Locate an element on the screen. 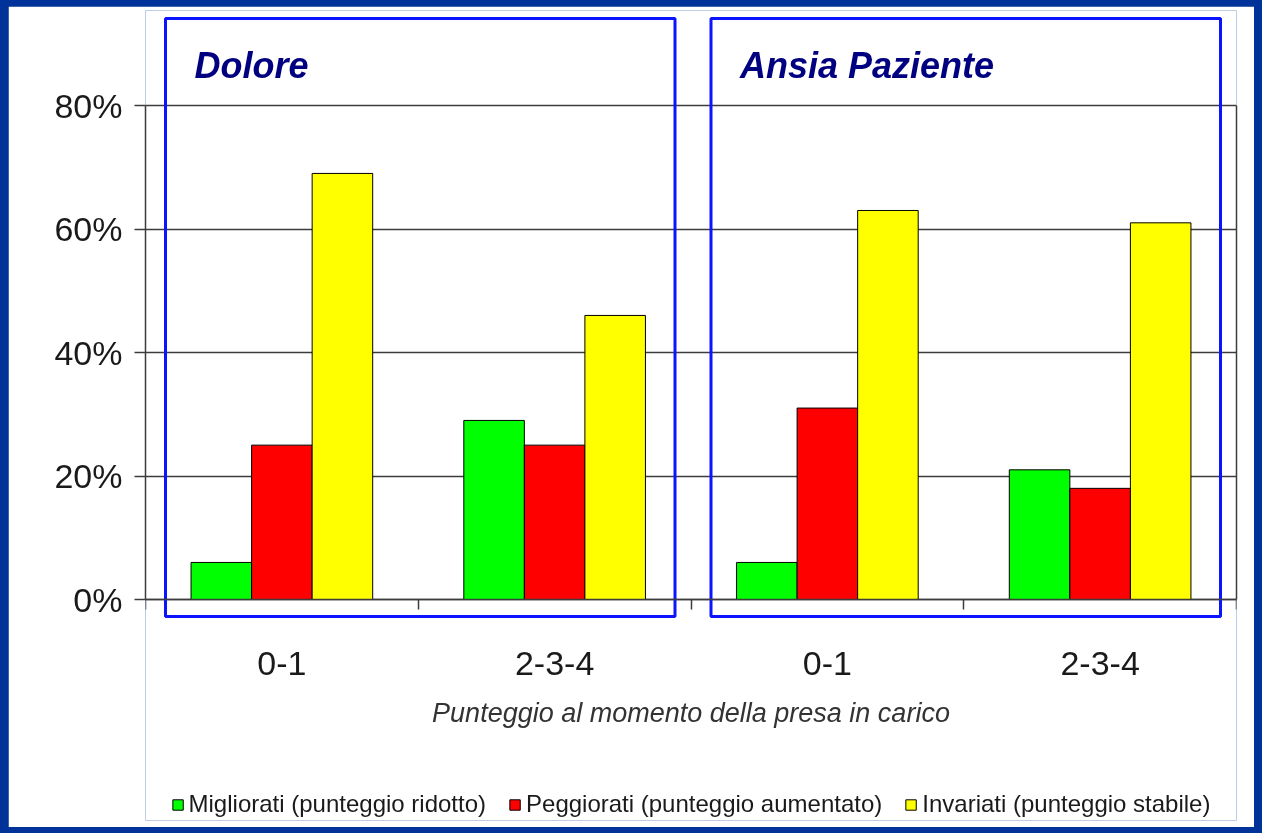 The height and width of the screenshot is (837, 1266). y-tick-label: 20% is located at coordinates (88, 476).